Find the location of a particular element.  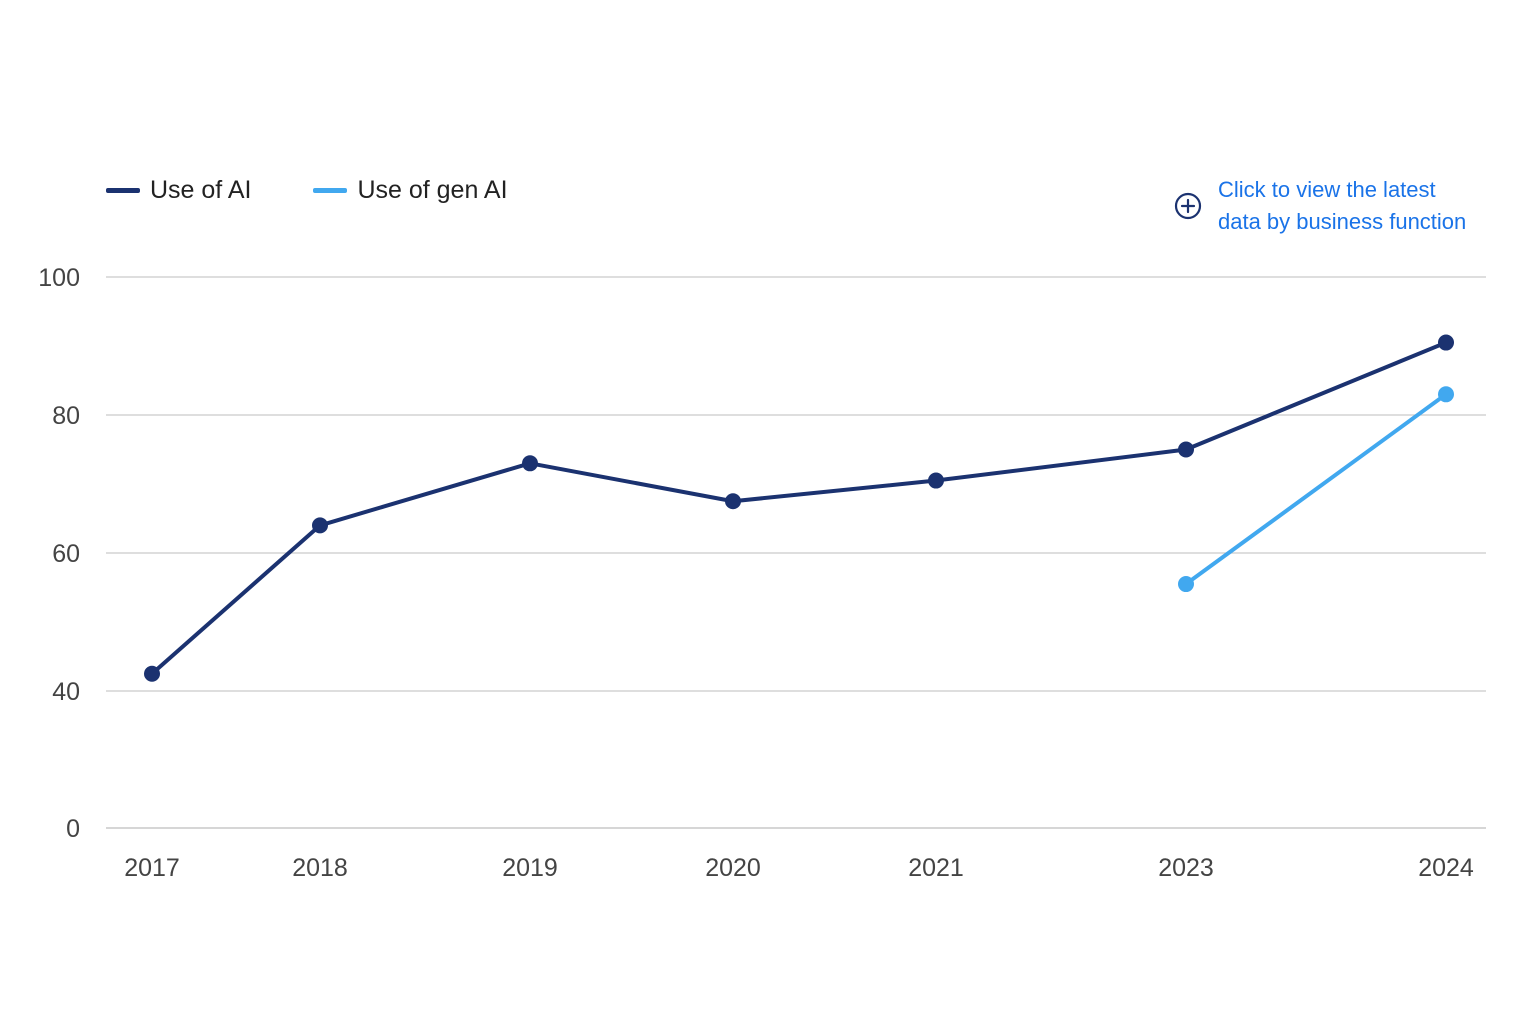

x-tick-label: 2019 is located at coordinates (530, 868).